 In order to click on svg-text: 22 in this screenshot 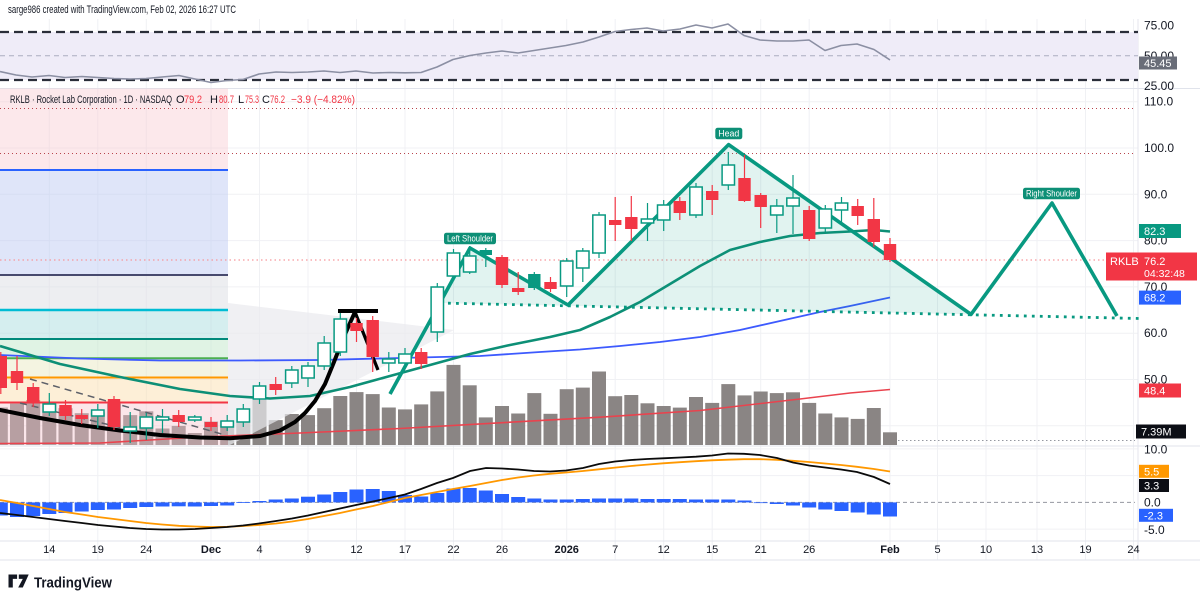, I will do `click(453, 550)`.